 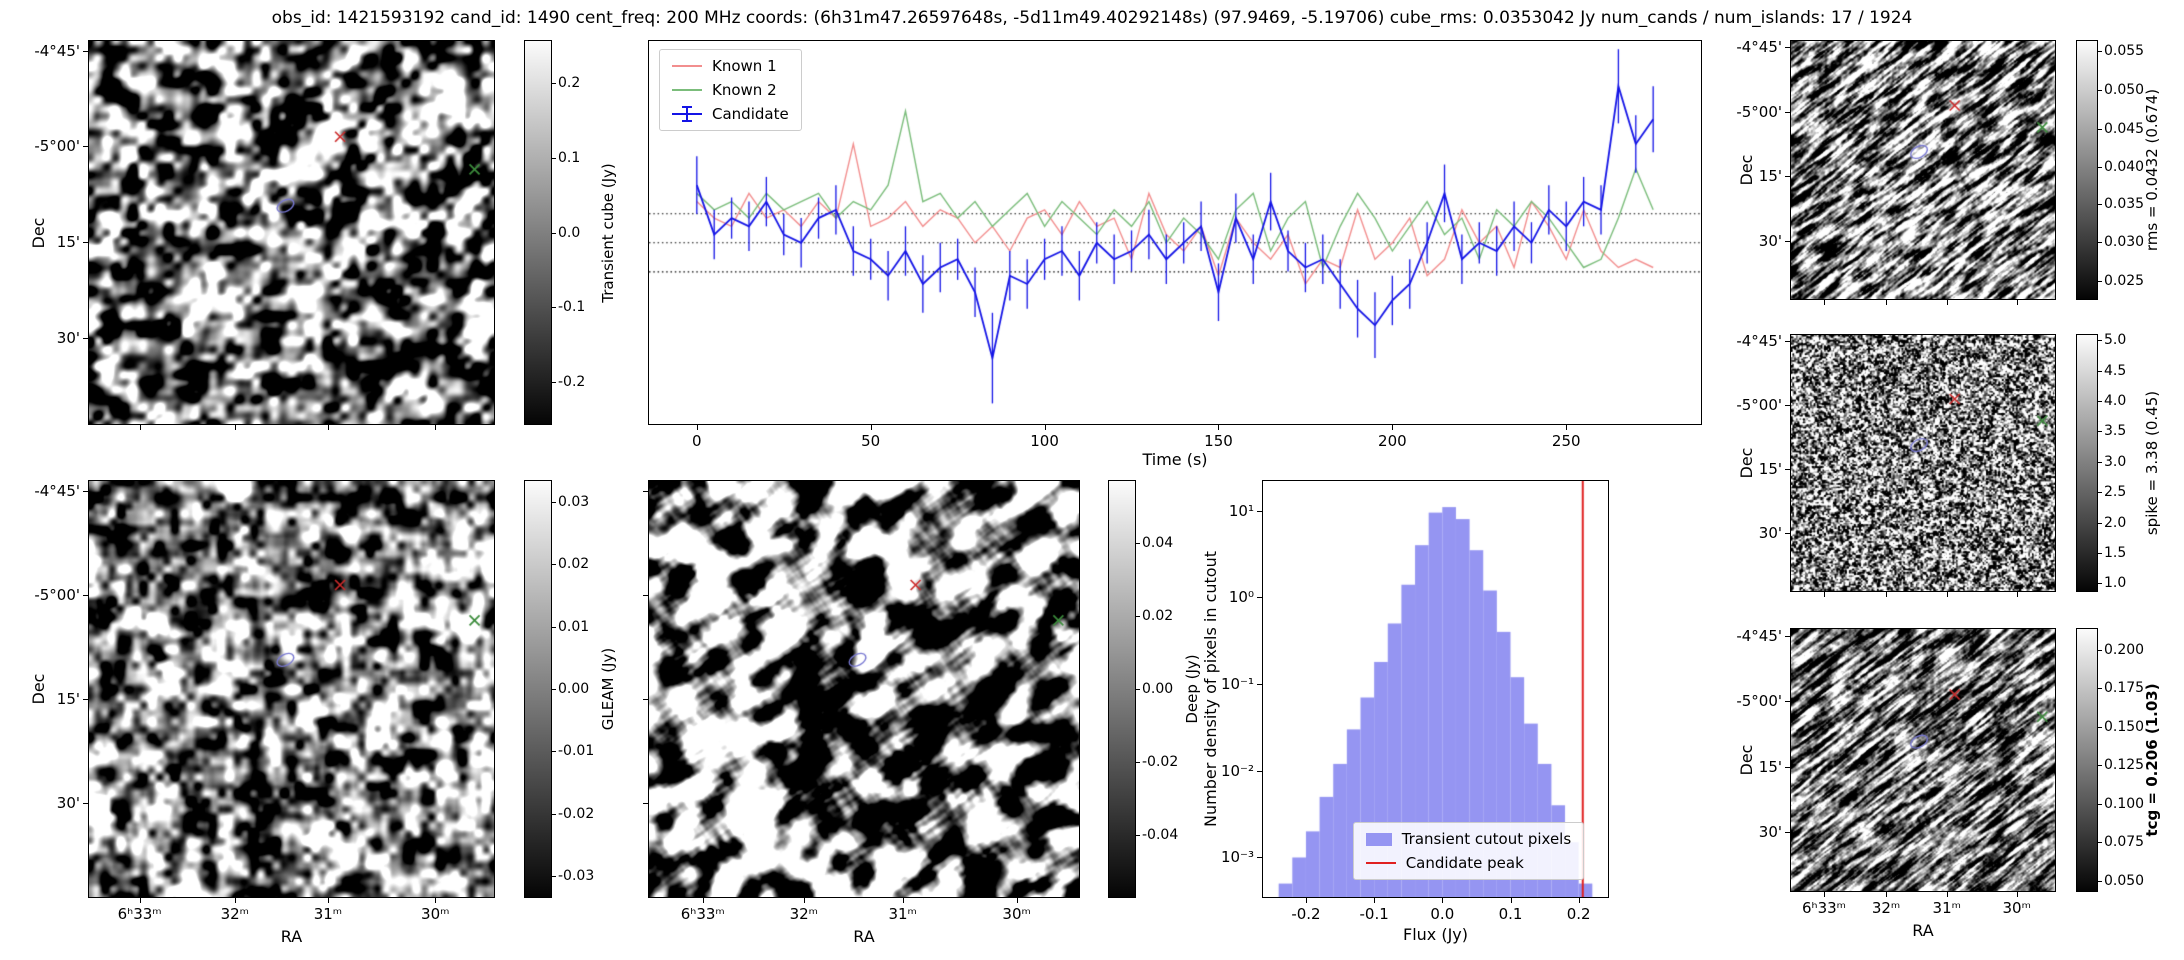 I want to click on transient-ylabel: Dec, so click(x=38, y=232).